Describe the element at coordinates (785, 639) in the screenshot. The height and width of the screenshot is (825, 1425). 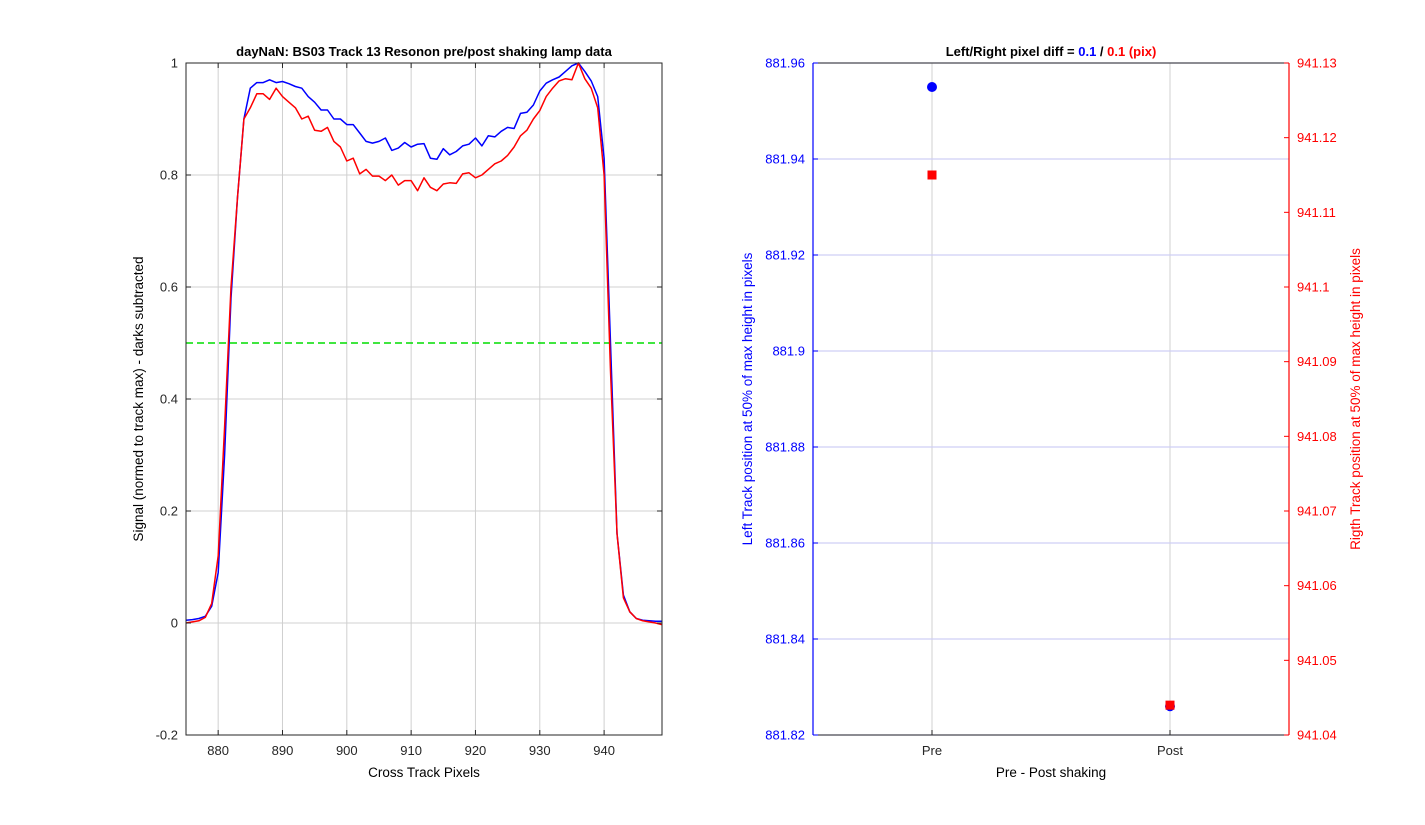
I see `left-y-tick-label: 881.84` at that location.